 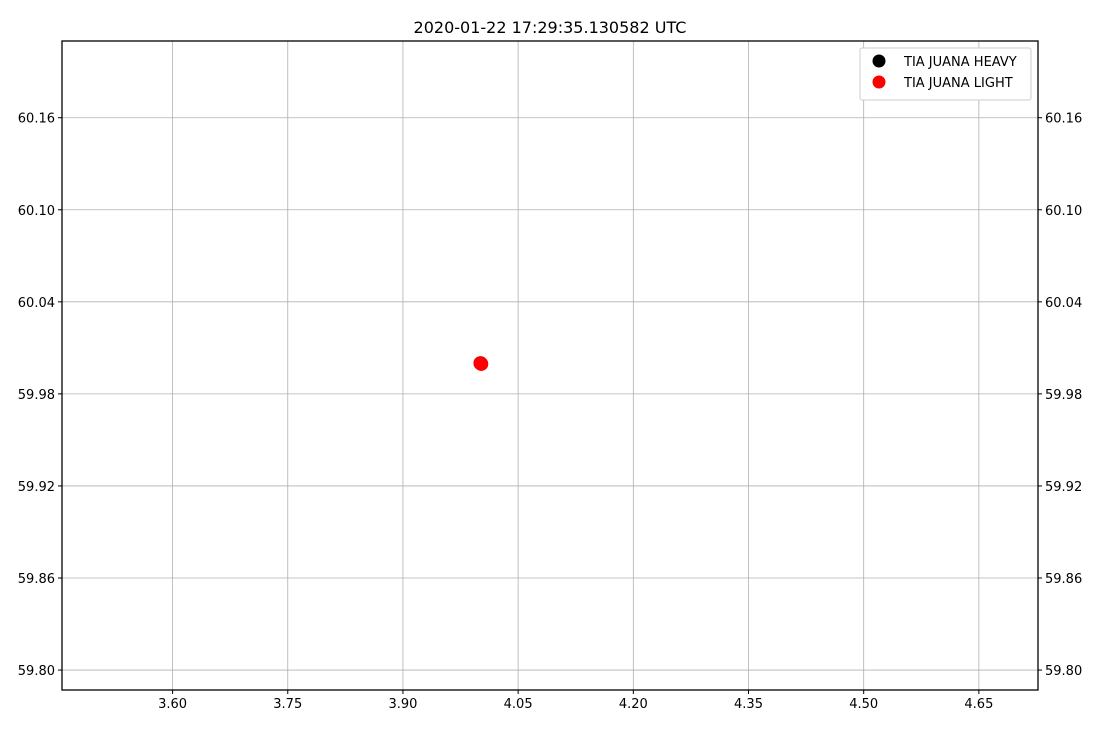 I want to click on y-tick-label-right: 60.16, so click(x=1063, y=119).